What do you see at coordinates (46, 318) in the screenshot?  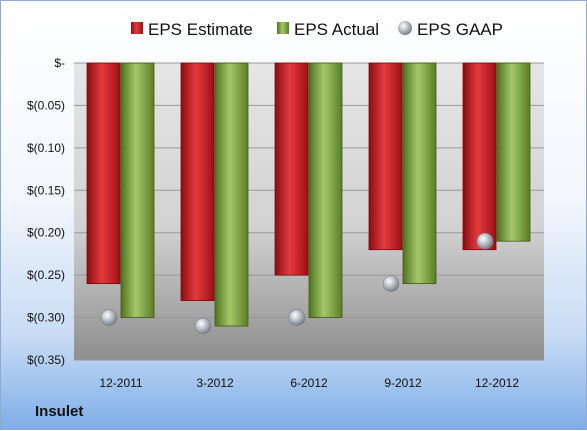 I see `y-tick-label: $(0.30)` at bounding box center [46, 318].